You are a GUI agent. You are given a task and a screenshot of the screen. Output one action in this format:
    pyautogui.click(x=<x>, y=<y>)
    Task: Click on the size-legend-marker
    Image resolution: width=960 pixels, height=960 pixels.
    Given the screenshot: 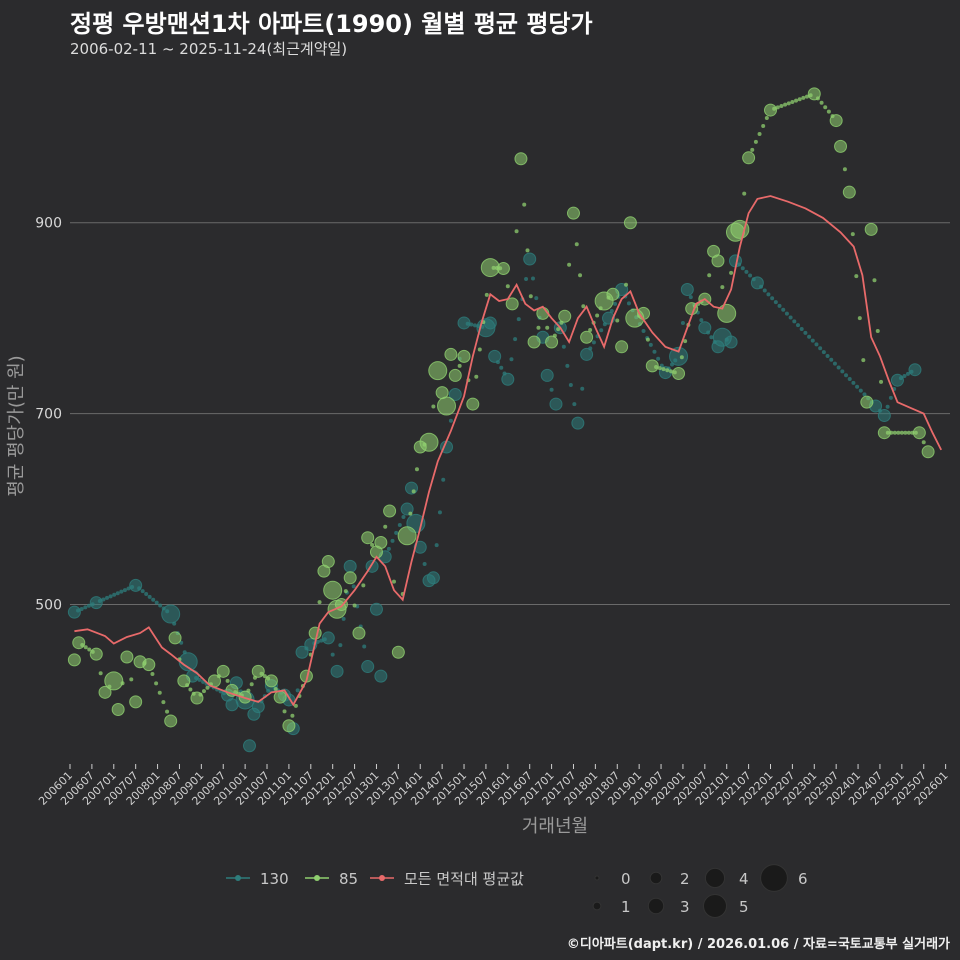 What is the action you would take?
    pyautogui.click(x=715, y=878)
    